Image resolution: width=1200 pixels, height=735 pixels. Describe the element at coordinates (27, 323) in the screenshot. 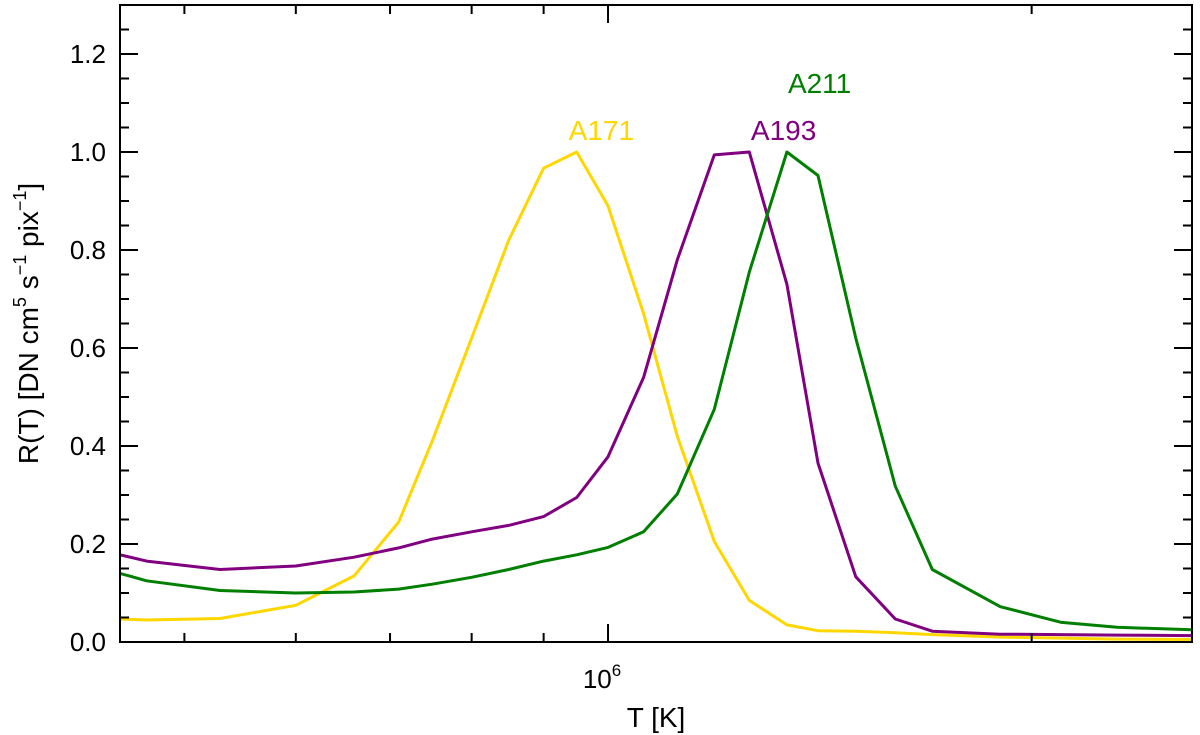

I see `y-axis-title: R(T) [DN cm5 s−1 pix−1]` at that location.